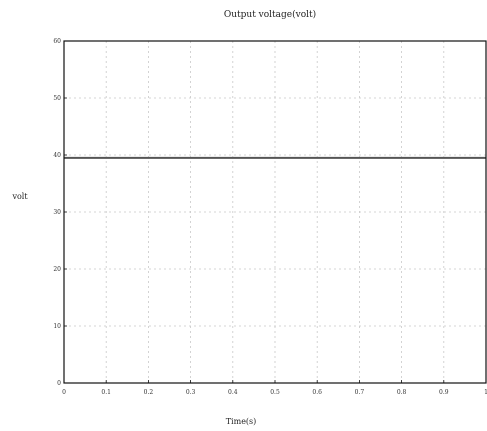 Image resolution: width=487 pixels, height=431 pixels. Describe the element at coordinates (233, 392) in the screenshot. I see `x-tick-label: 0.4` at that location.